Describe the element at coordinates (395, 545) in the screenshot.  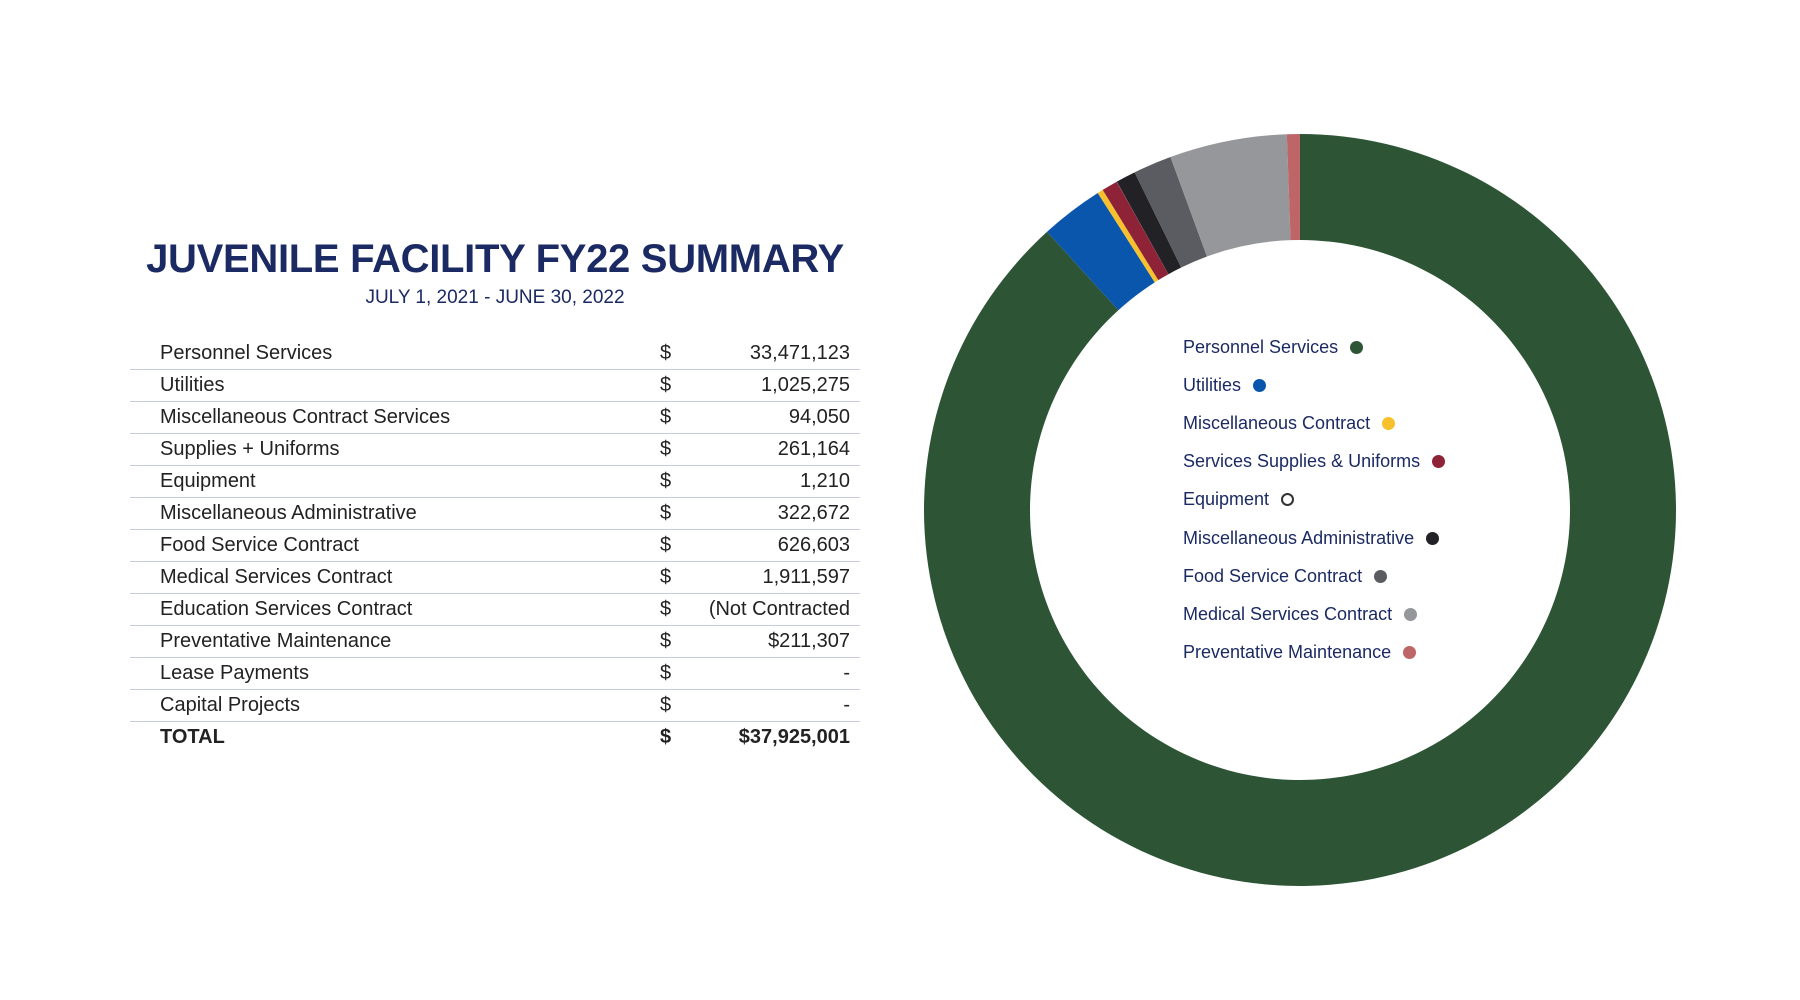
I see `row-label: Food Service Contract` at that location.